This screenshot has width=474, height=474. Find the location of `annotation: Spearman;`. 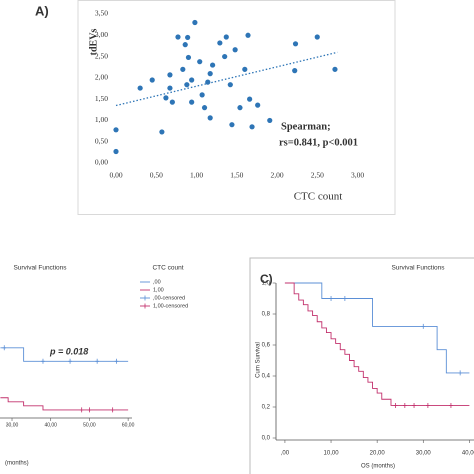

annotation: Spearman; is located at coordinates (306, 126).